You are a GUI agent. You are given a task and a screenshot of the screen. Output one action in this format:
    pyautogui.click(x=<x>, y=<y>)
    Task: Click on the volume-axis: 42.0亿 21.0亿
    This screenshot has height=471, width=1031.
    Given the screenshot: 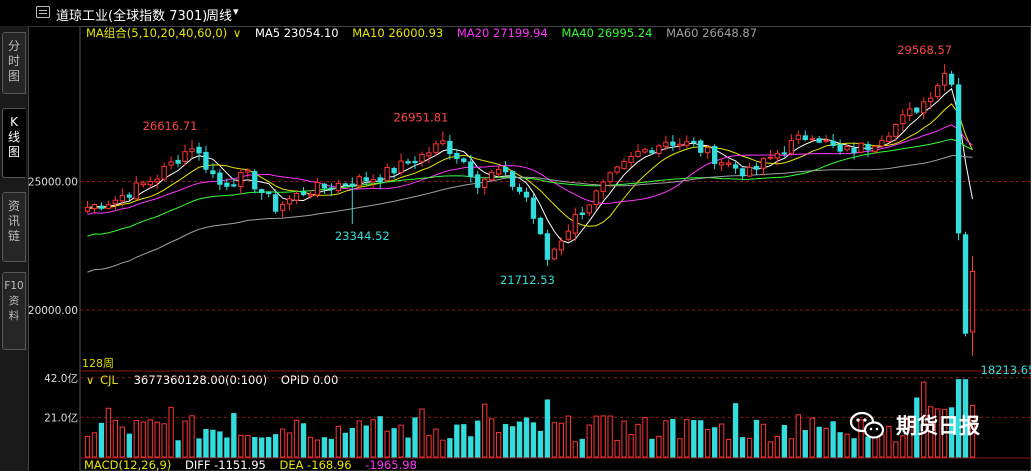 What is the action you would take?
    pyautogui.click(x=537, y=398)
    